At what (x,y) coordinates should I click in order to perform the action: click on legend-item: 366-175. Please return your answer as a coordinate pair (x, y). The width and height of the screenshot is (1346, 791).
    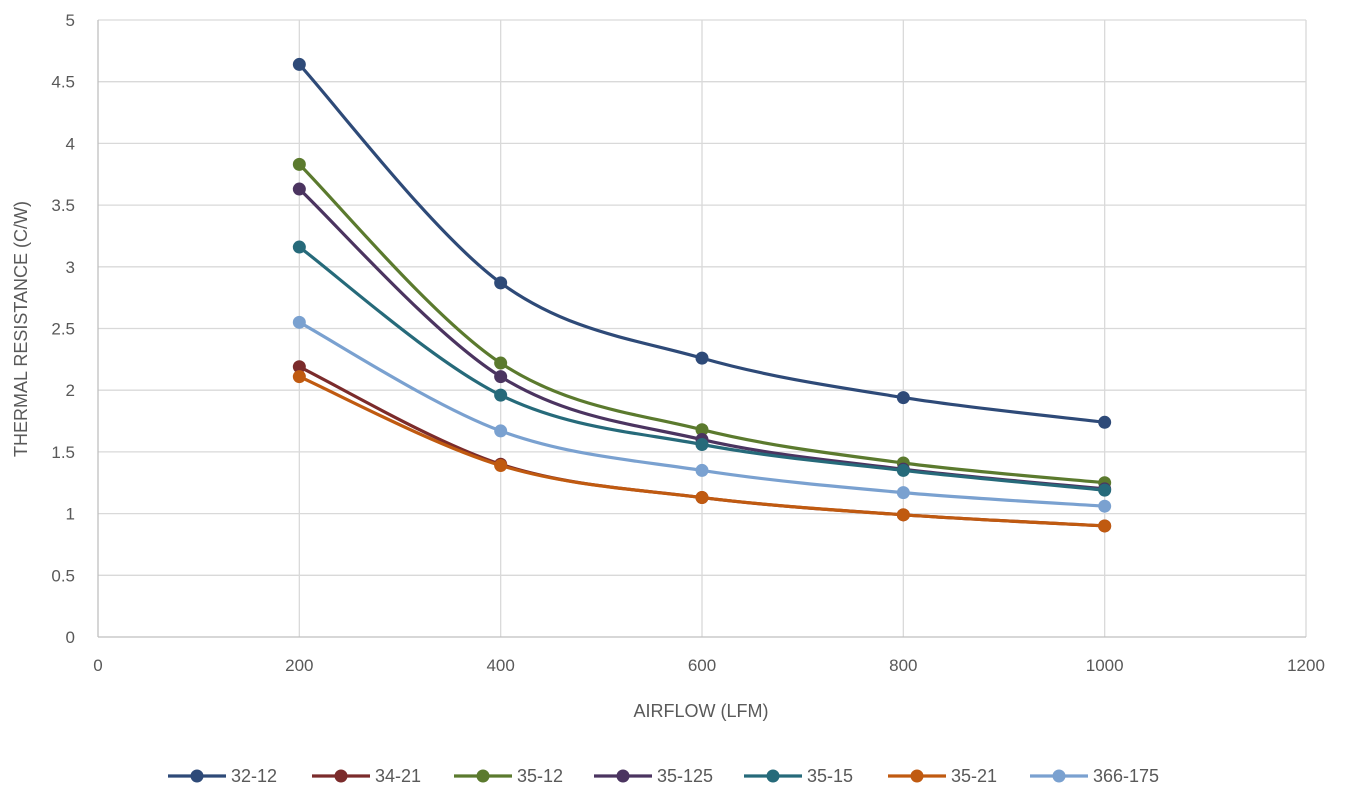
    Looking at the image, I should click on (1094, 776).